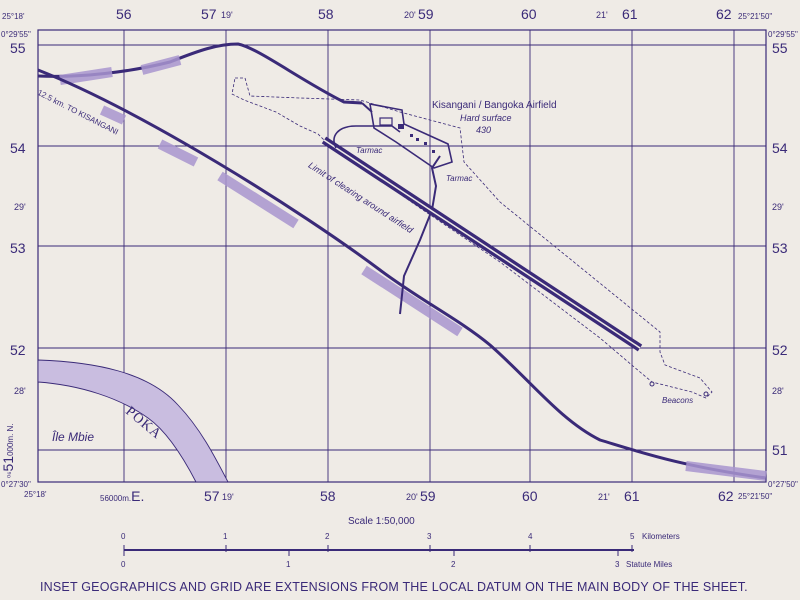 This screenshot has height=600, width=800. I want to click on grid-label-left-51: ⁰⁶51000m. N., so click(8, 450).